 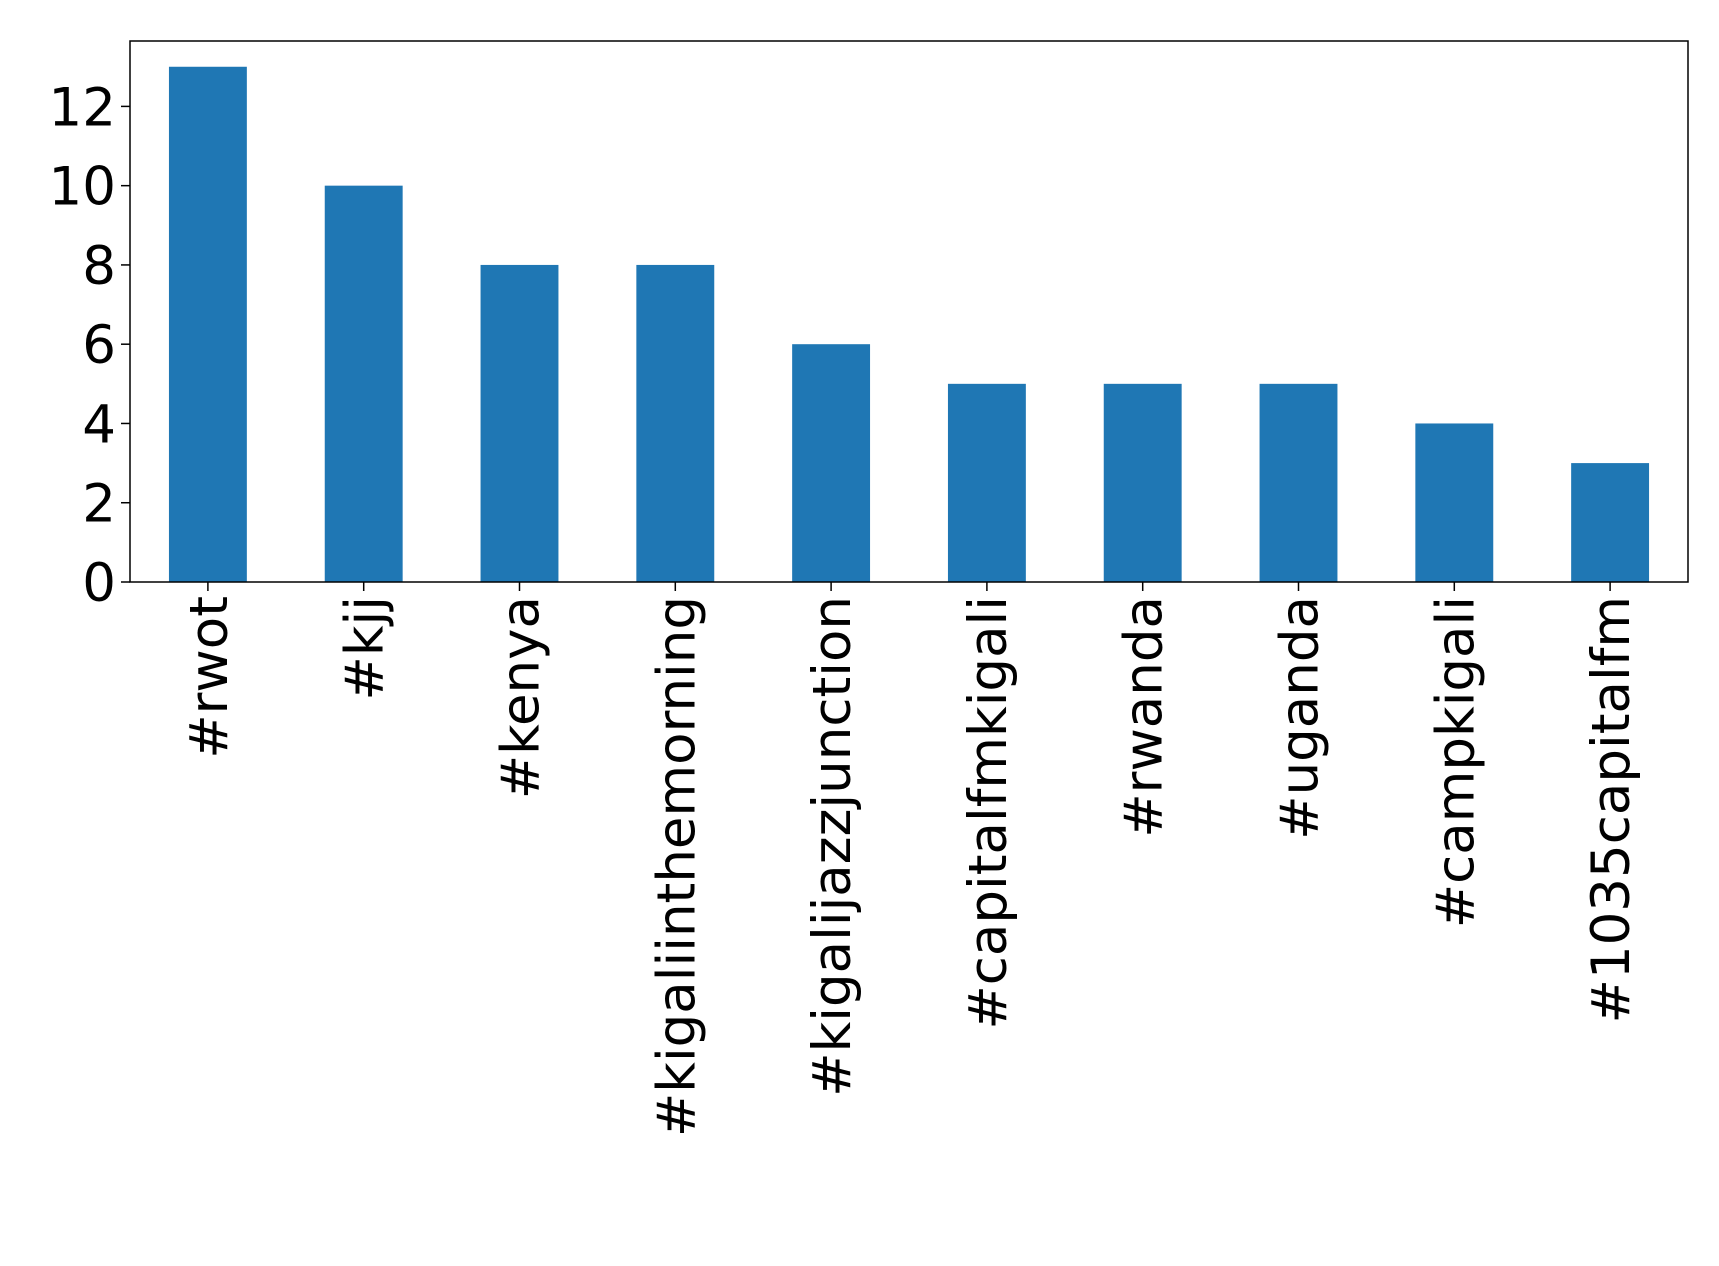 What do you see at coordinates (676, 866) in the screenshot?
I see `x-tick-label: #kigaliinthemorning` at bounding box center [676, 866].